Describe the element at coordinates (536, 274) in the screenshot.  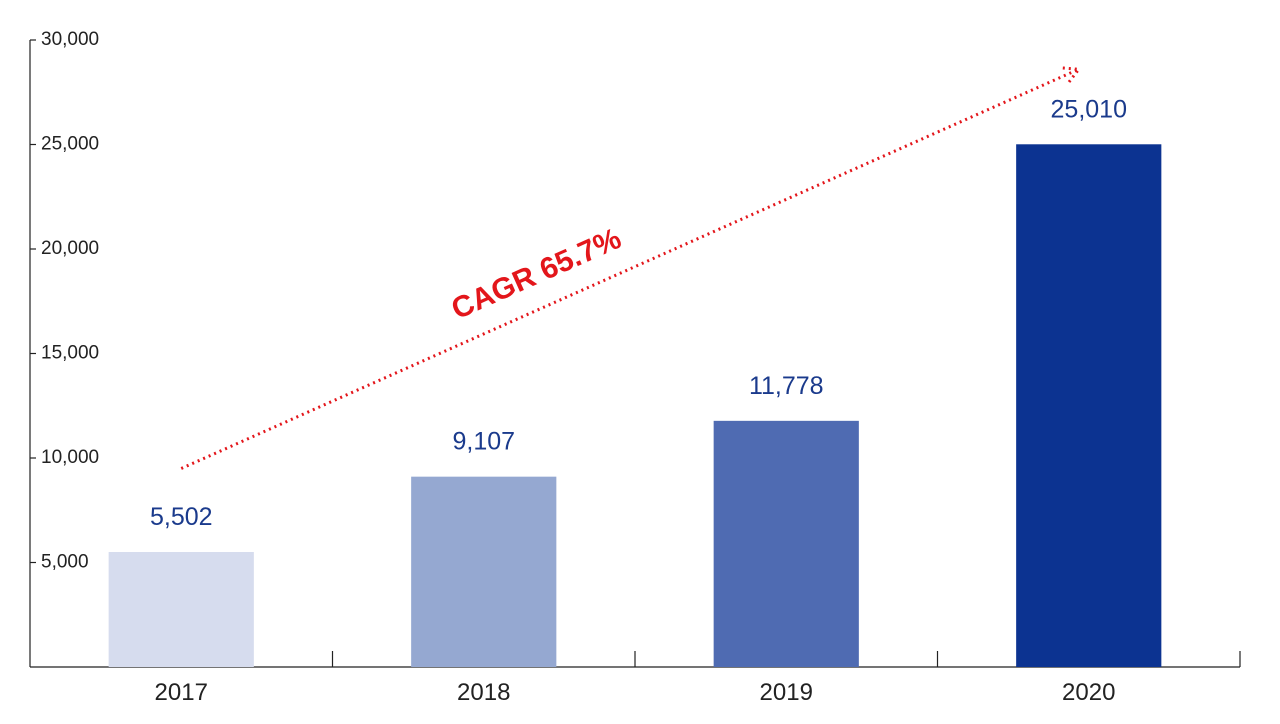
I see `cagr-label: CAGR 65.7%` at that location.